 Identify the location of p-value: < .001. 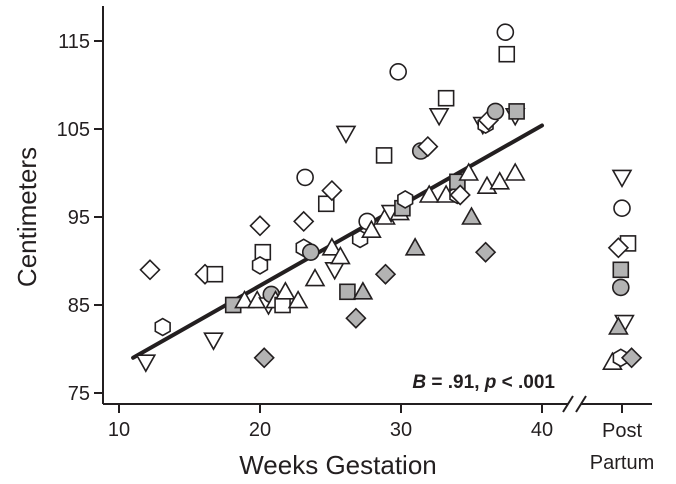
(525, 382).